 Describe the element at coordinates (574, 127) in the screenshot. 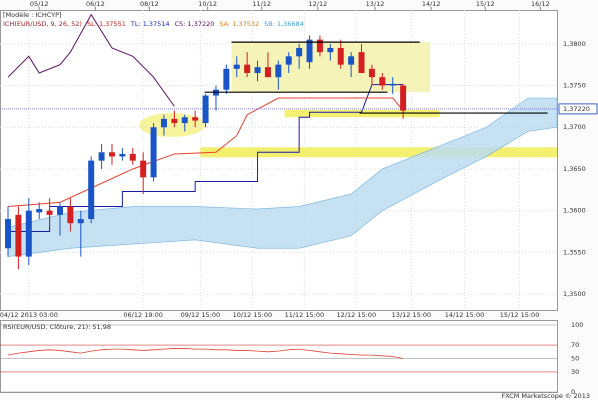

I see `y-tick-label: 1,3700` at that location.